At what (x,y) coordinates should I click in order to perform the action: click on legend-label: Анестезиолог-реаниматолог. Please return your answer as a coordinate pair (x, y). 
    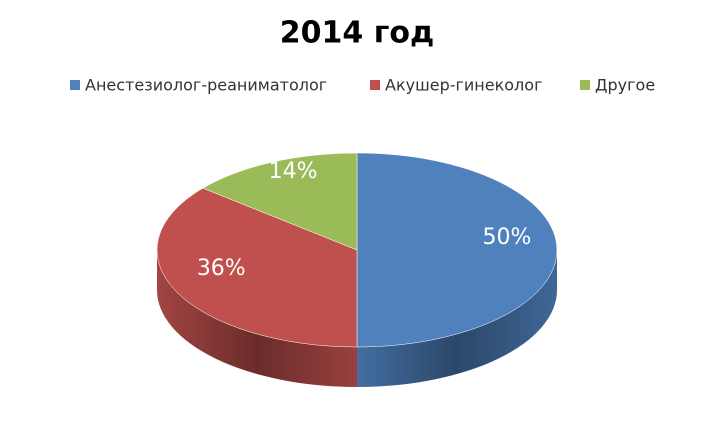
    Looking at the image, I should click on (206, 85).